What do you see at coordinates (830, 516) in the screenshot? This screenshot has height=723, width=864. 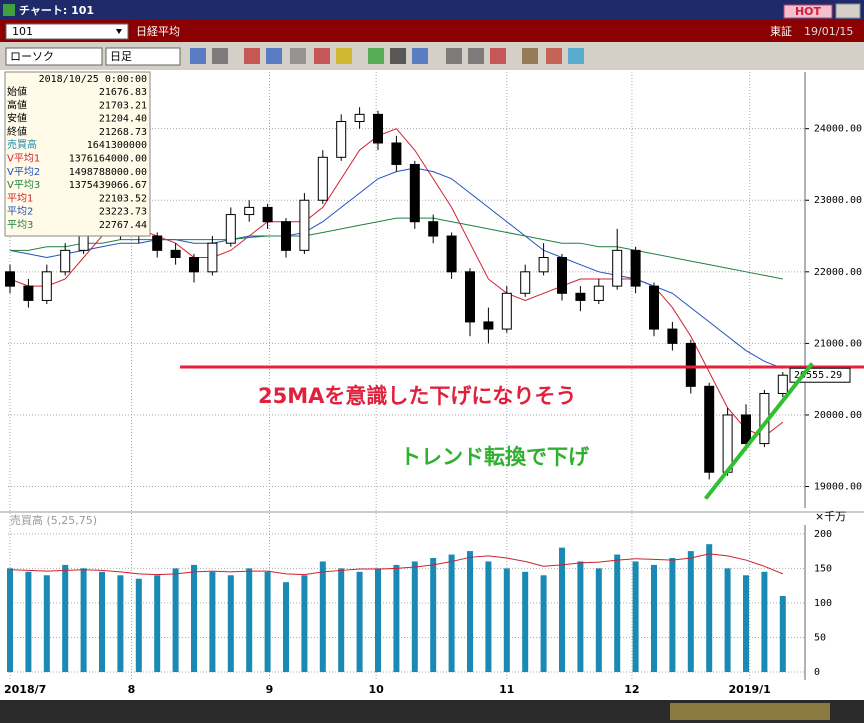 I see `volume-unit: ×千万` at bounding box center [830, 516].